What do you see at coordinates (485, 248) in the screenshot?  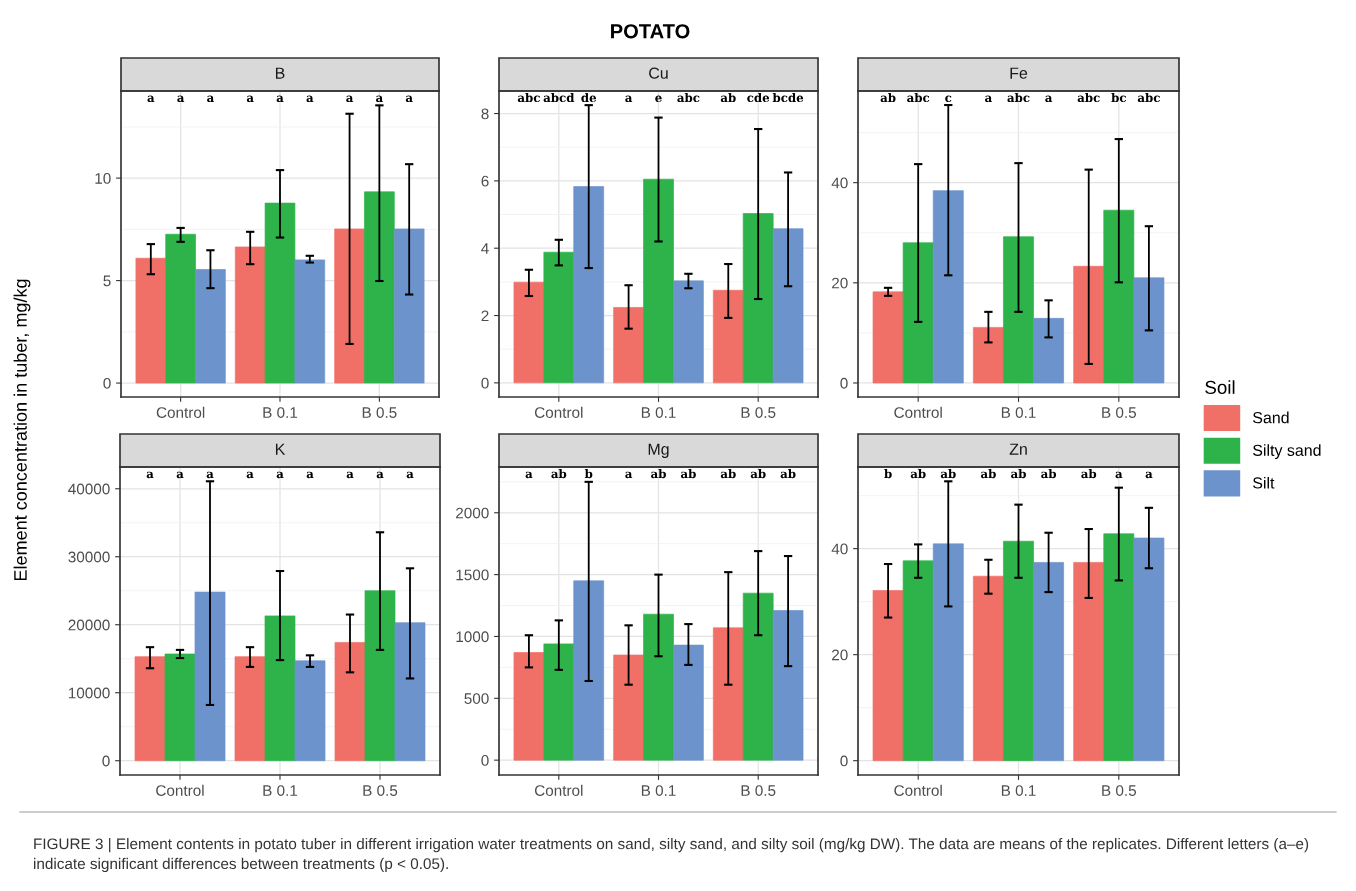 I see `y-tick-label: 4` at bounding box center [485, 248].